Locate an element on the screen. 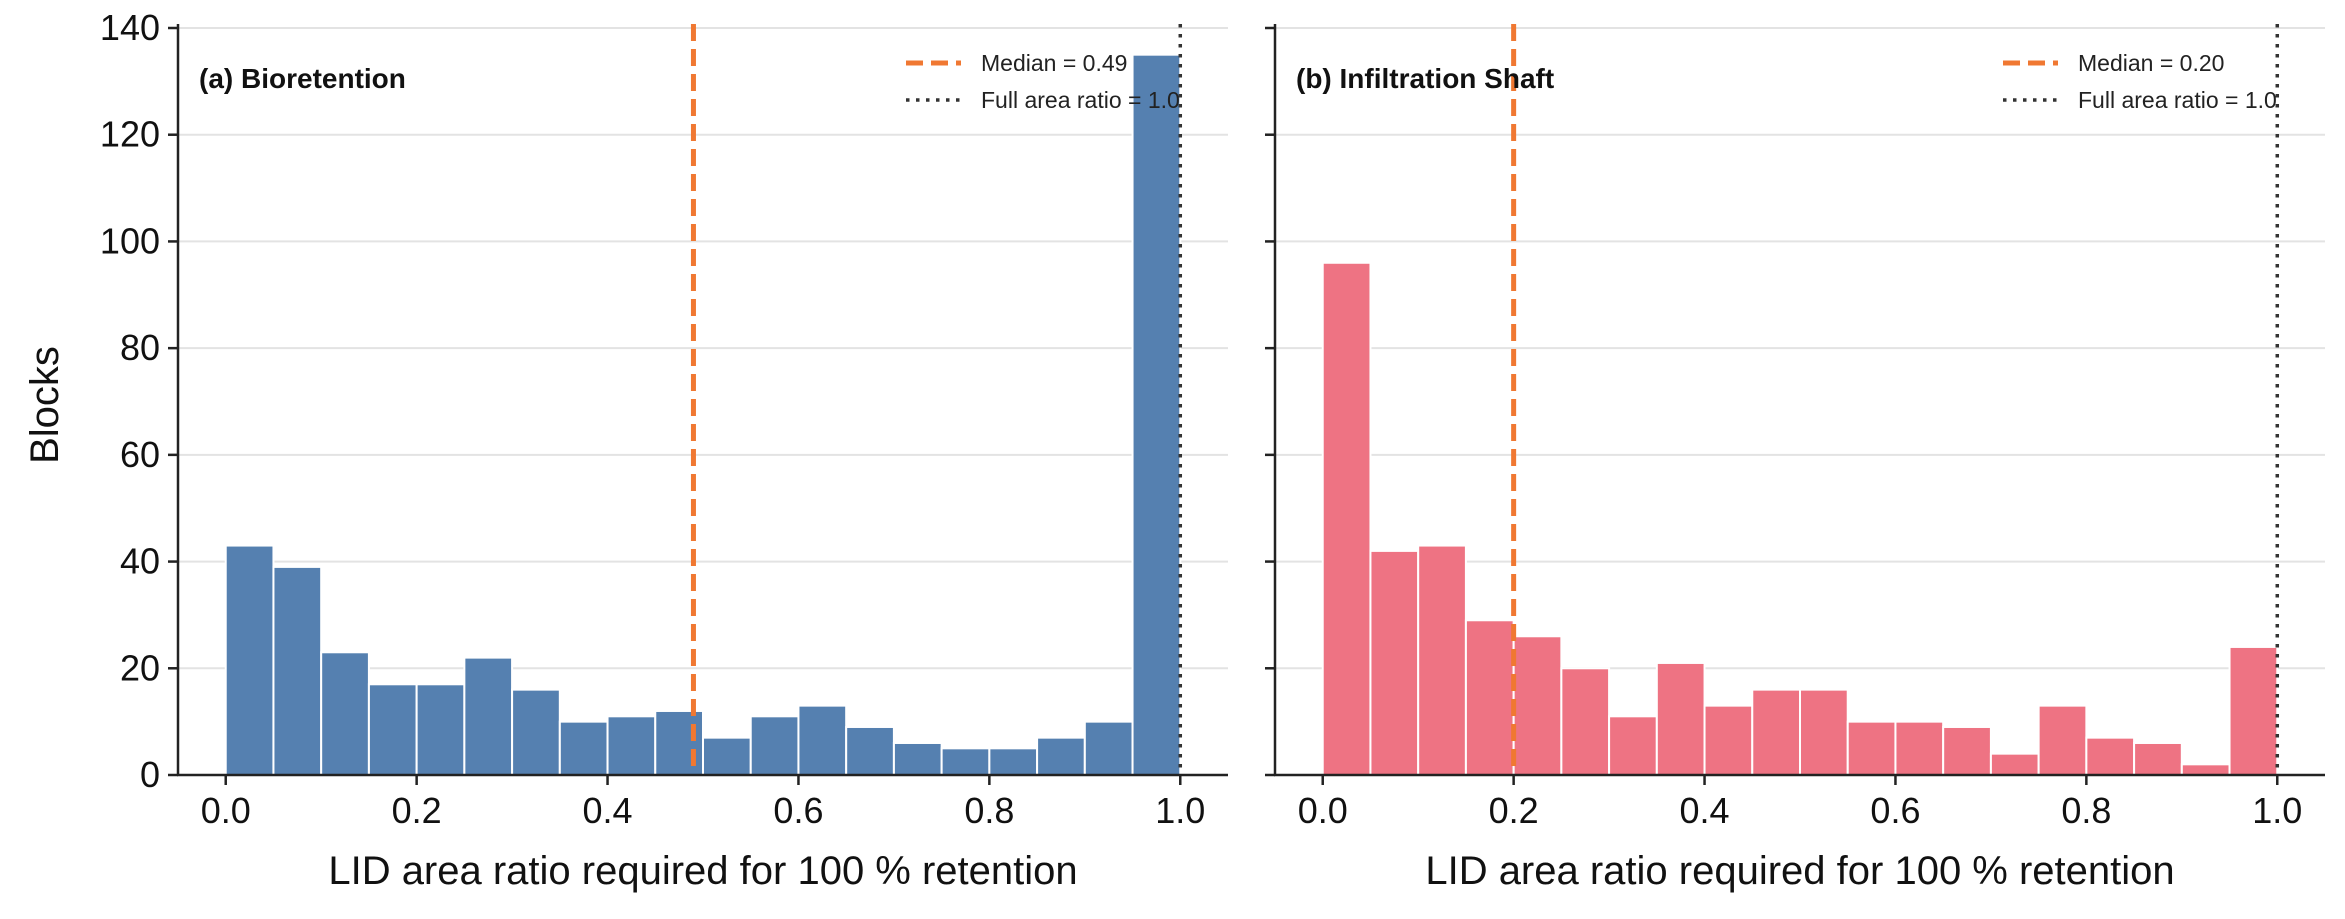 This screenshot has width=2345, height=919. panel-title: (b) Infiltration Shaft is located at coordinates (1425, 78).